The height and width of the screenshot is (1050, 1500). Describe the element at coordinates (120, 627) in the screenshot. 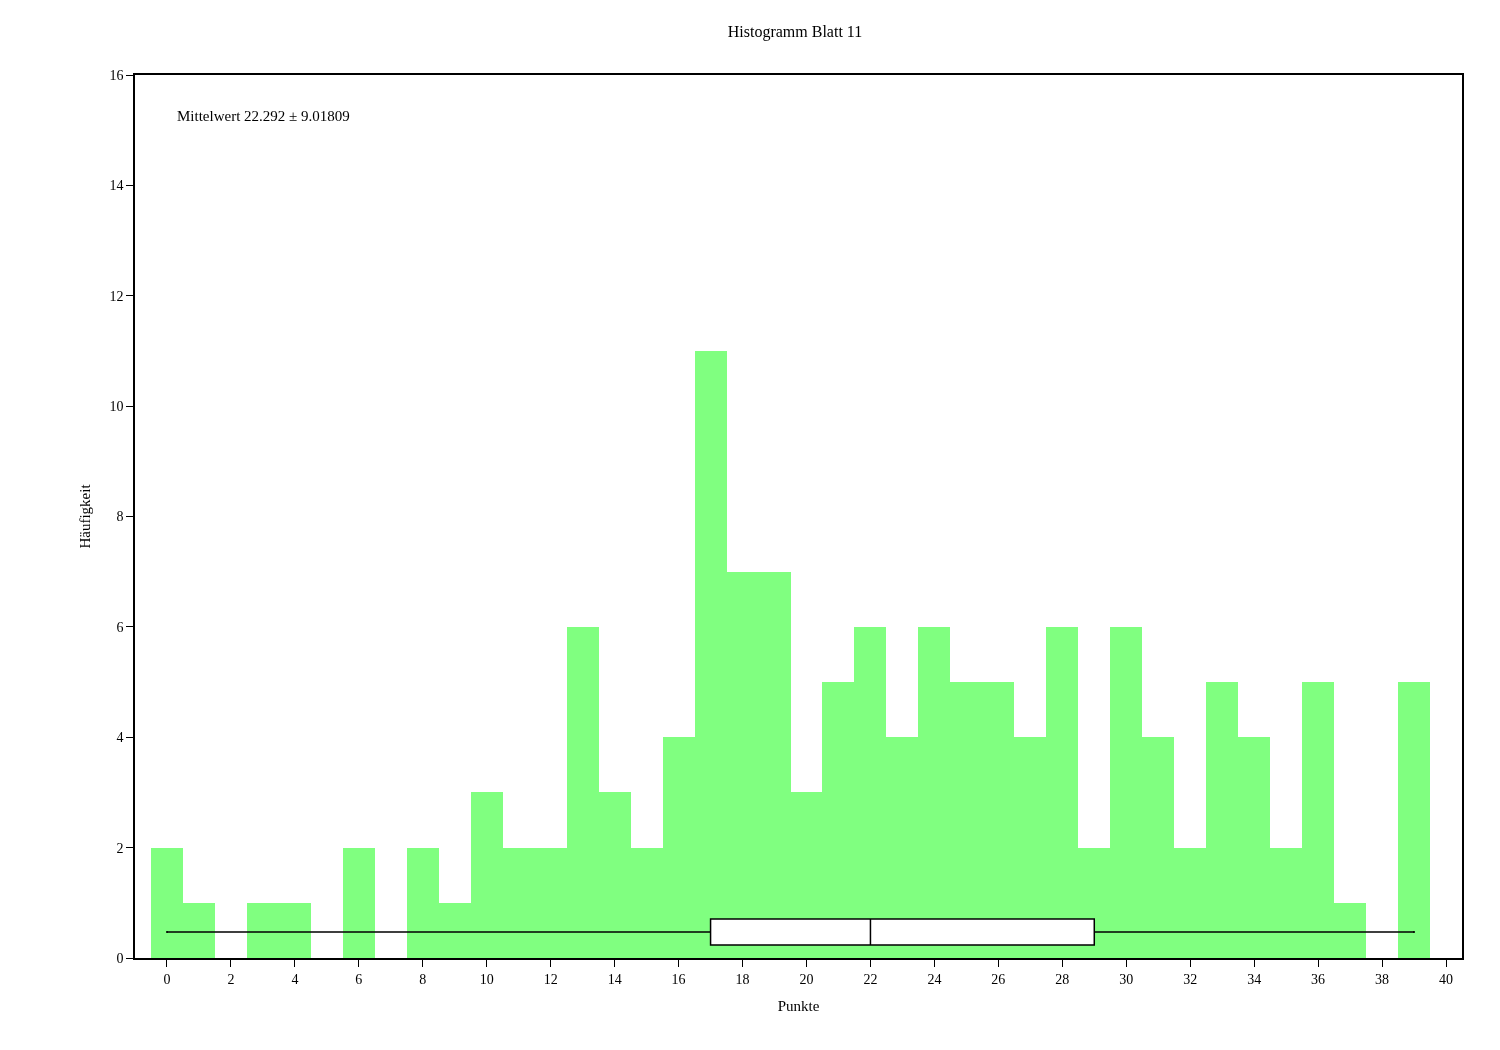

I see `y-tick-label: 6` at that location.